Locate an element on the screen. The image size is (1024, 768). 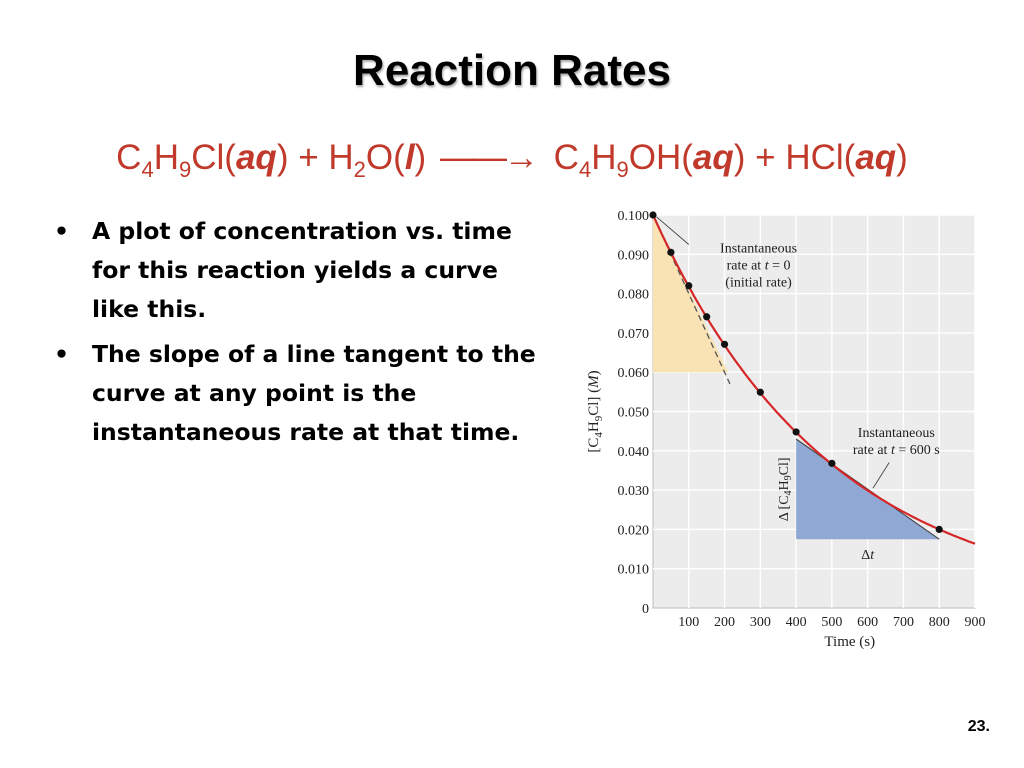
x-tick-label: 900 is located at coordinates (975, 622).